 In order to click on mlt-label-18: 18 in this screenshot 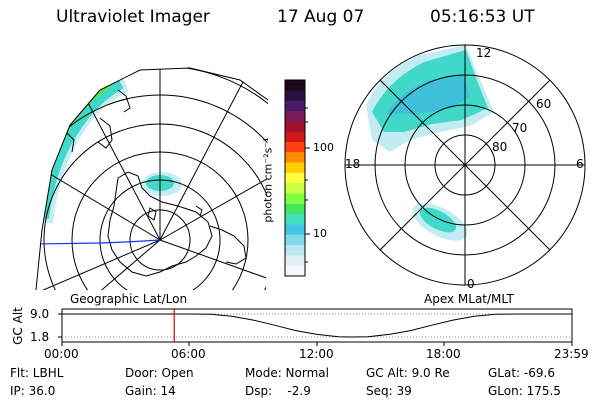, I will do `click(353, 164)`.